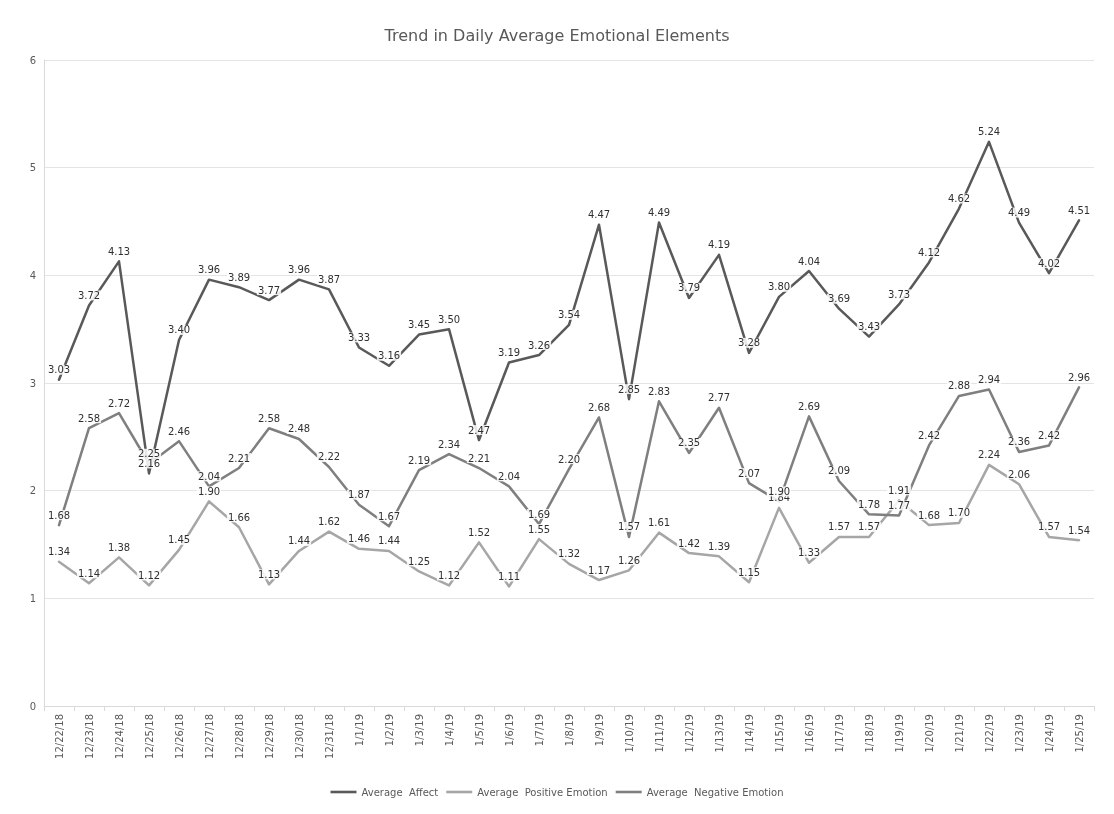 The height and width of the screenshot is (814, 1114). Describe the element at coordinates (479, 430) in the screenshot. I see `data-label: 2.47` at that location.